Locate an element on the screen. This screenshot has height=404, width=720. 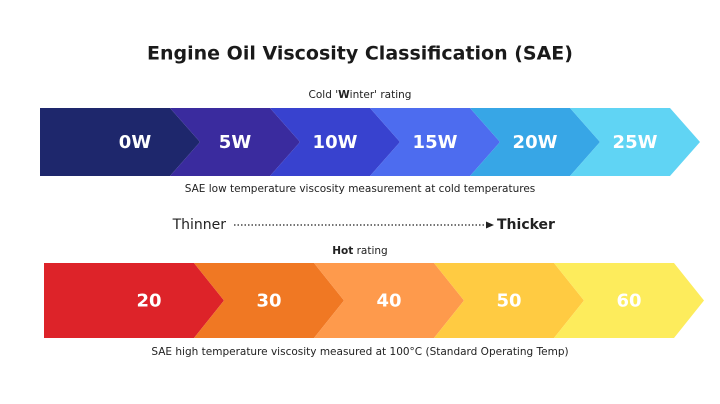
grade-label: 60 is located at coordinates (628, 301).